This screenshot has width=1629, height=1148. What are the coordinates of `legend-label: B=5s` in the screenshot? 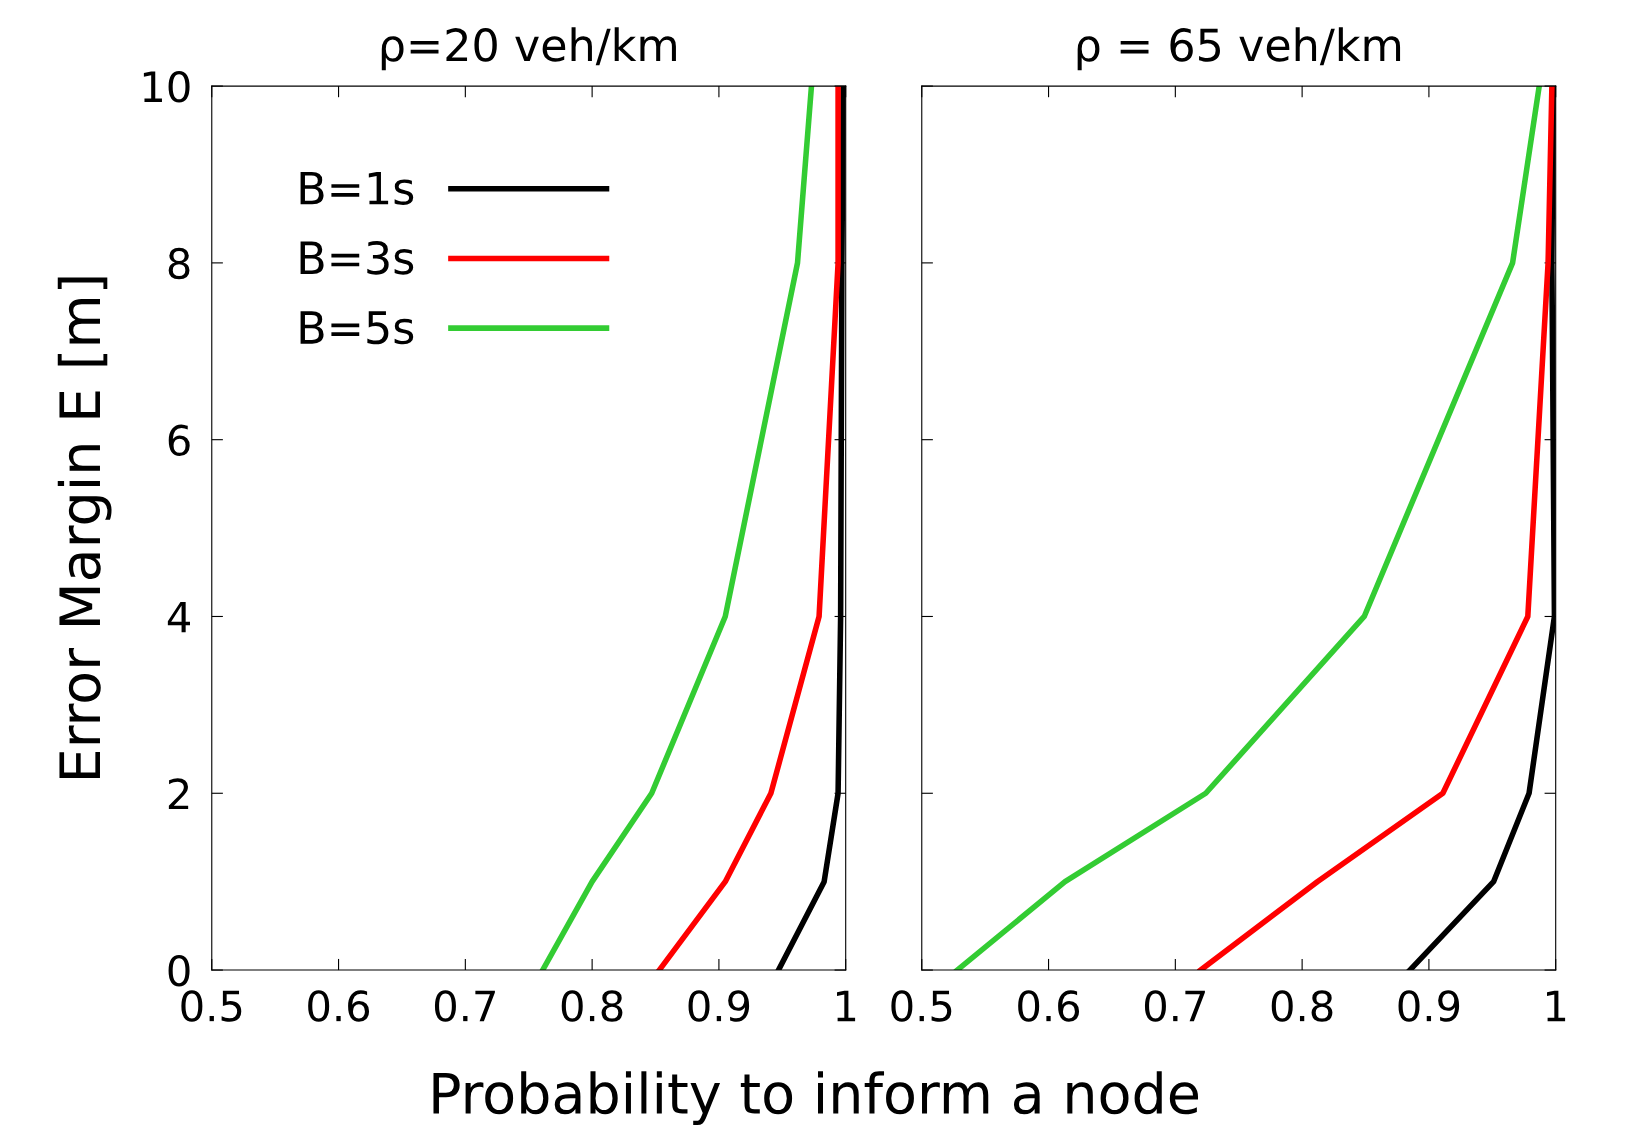 It's located at (357, 328).